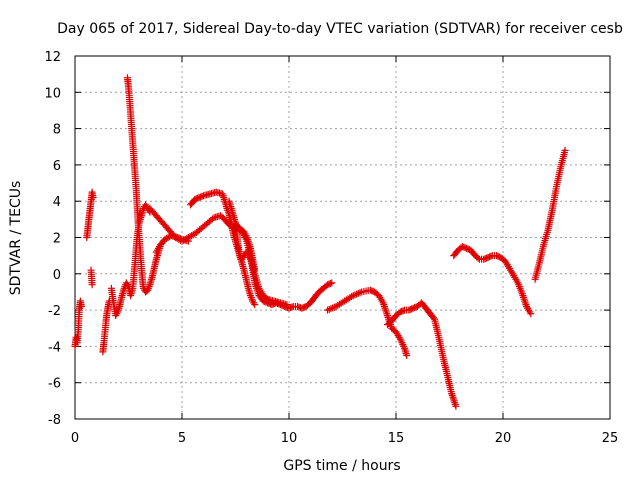 Image resolution: width=640 pixels, height=480 pixels. I want to click on y-tick-label: 12, so click(52, 57).